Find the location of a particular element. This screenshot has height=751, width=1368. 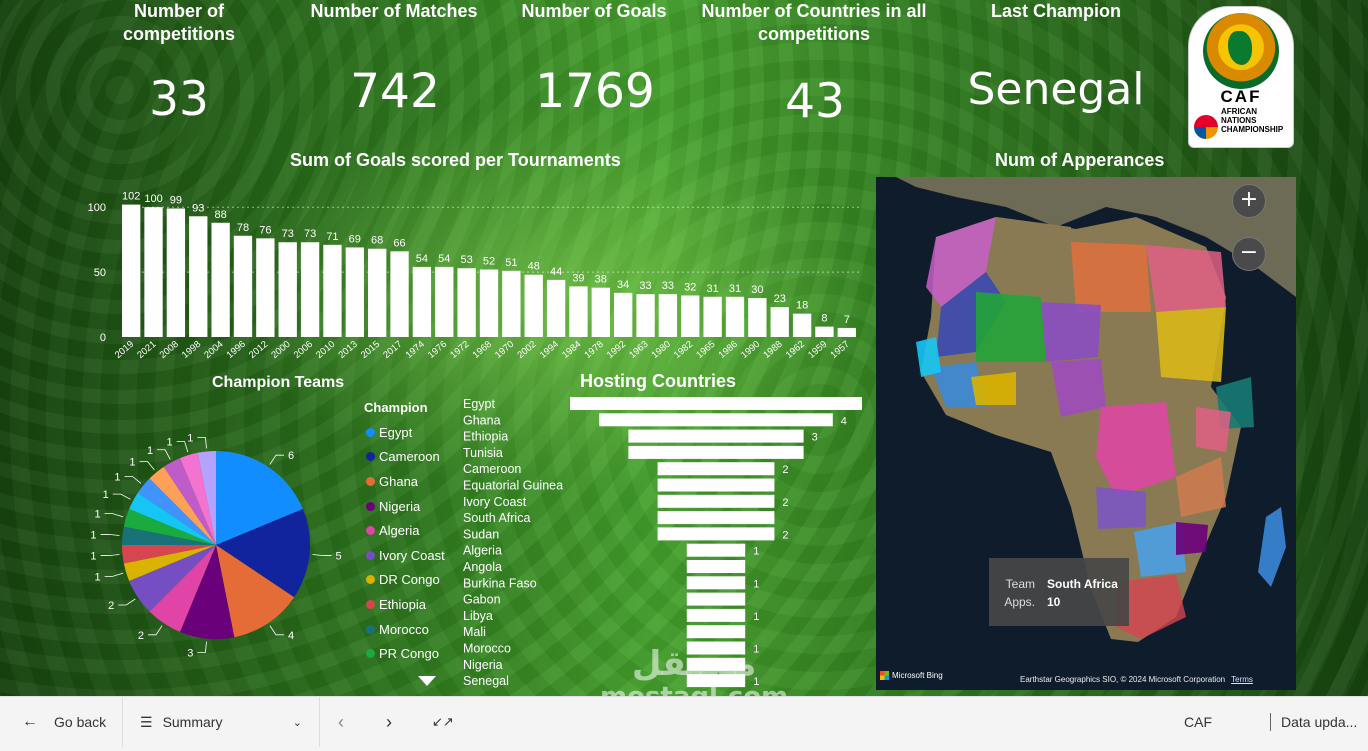

bar-data-label: 68 is located at coordinates (377, 241).